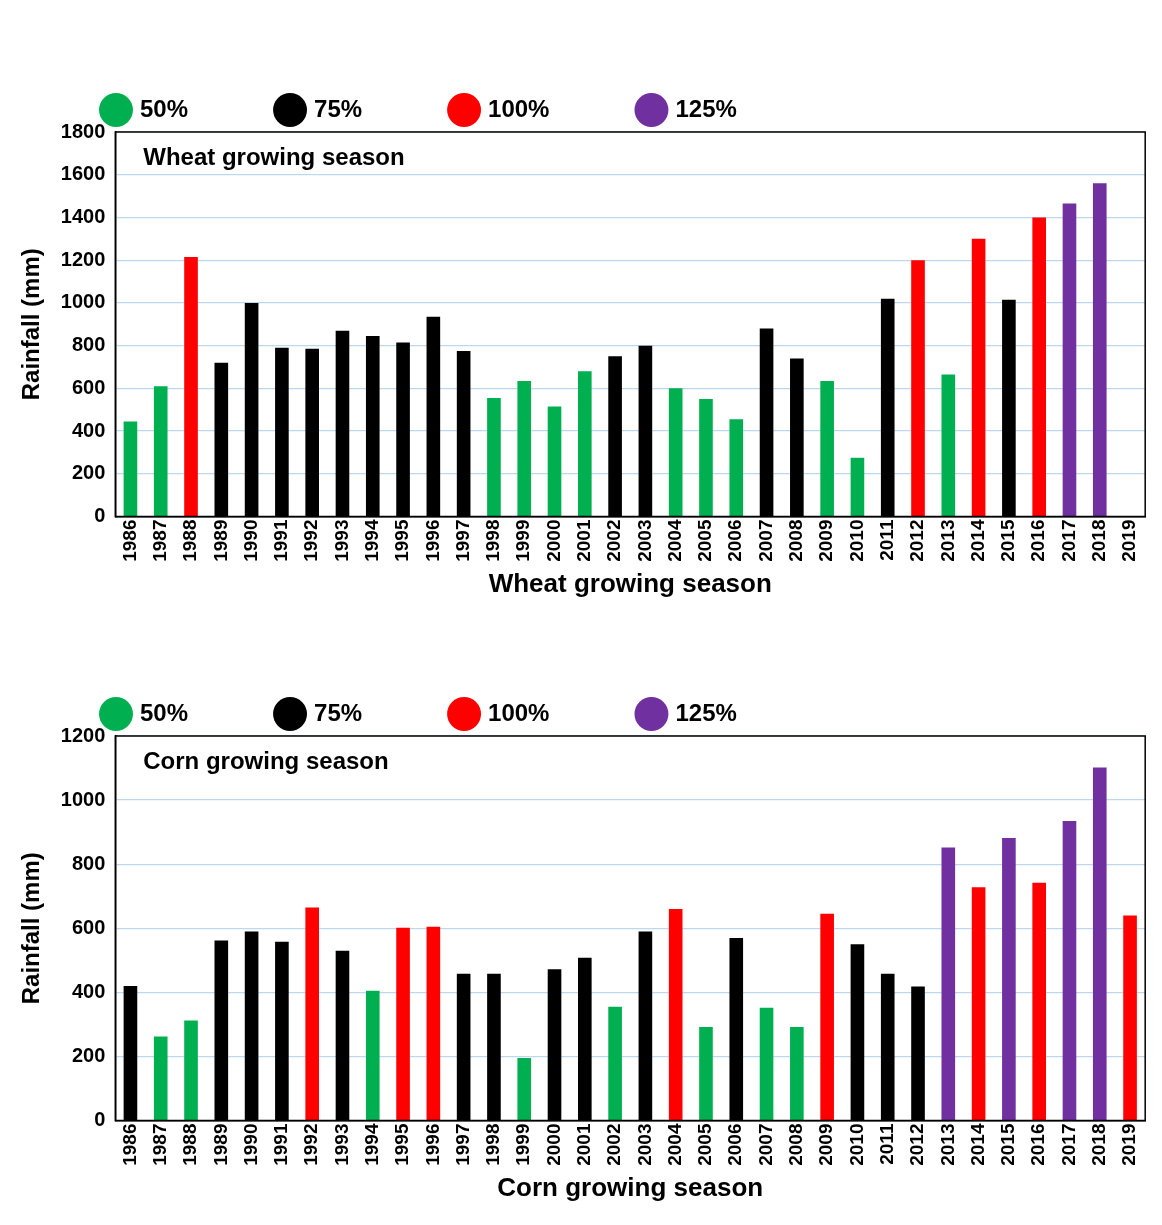 The image size is (1162, 1225). What do you see at coordinates (88, 386) in the screenshot?
I see `y-tick-label: 600` at bounding box center [88, 386].